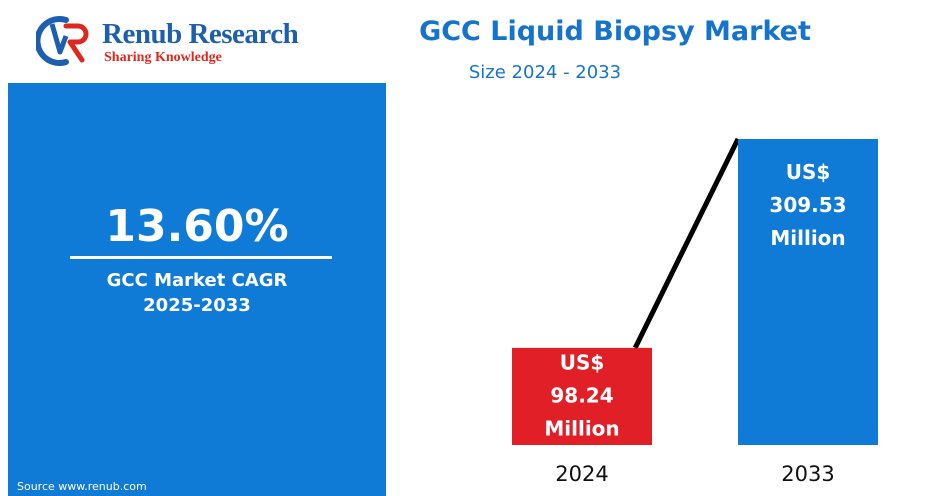 The width and height of the screenshot is (928, 496). Describe the element at coordinates (197, 226) in the screenshot. I see `cagr-value: 13.60%` at that location.